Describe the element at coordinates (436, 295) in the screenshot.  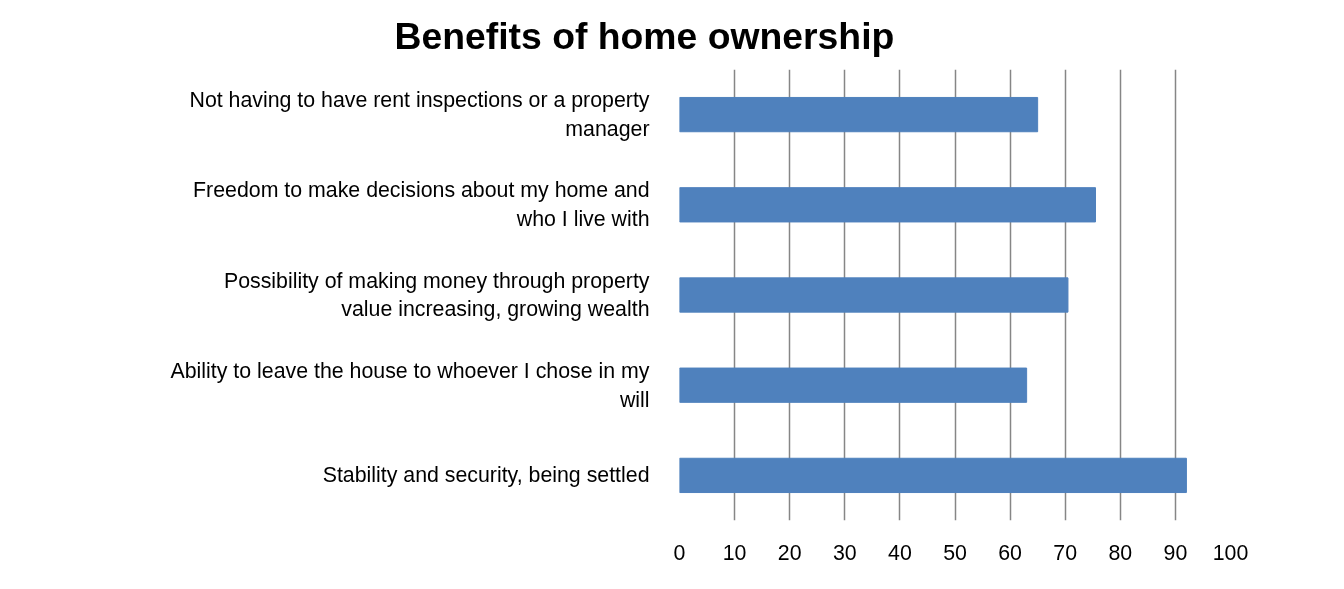
I see `y-tick-label: Possibility of making money through property value increasing, growing wealth` at that location.